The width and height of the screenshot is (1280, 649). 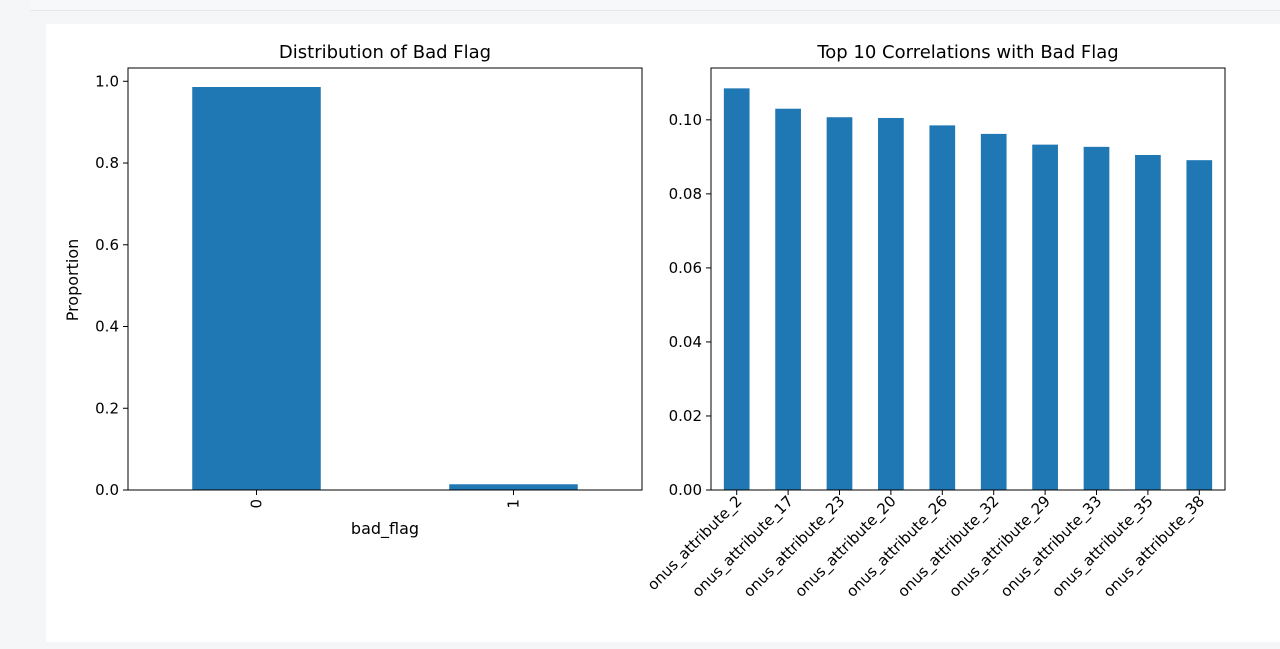 What do you see at coordinates (111, 285) in the screenshot?
I see `y-ticks: 0.0 0.2 0.4 0.6 0.8 1.0` at bounding box center [111, 285].